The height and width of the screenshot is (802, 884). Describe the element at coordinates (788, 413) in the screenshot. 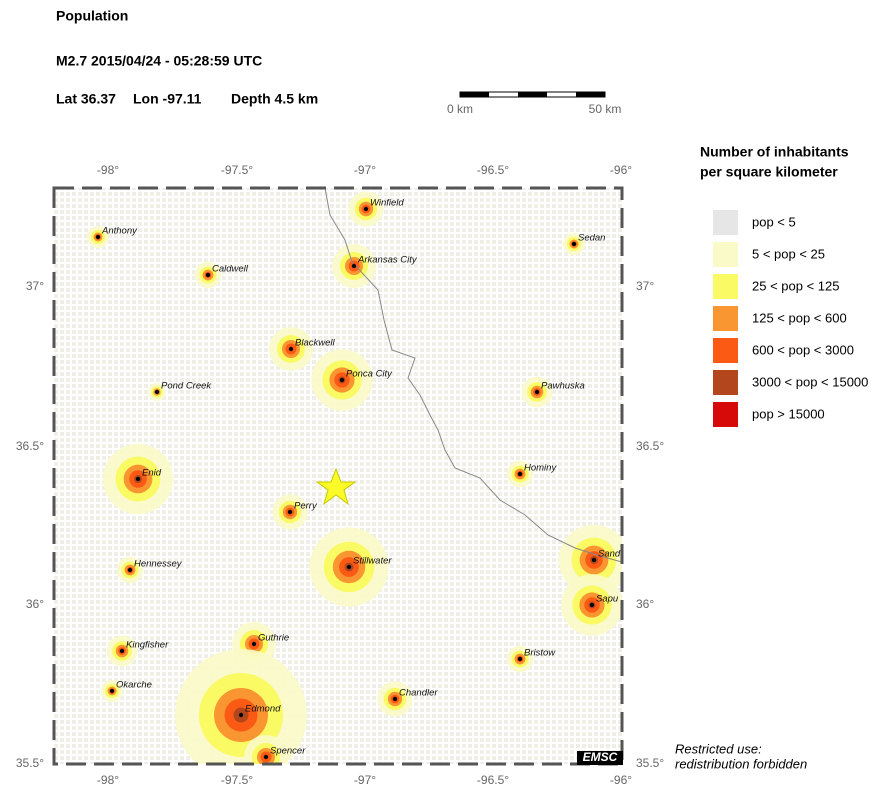

I see `legend-label: pop > 15000` at that location.